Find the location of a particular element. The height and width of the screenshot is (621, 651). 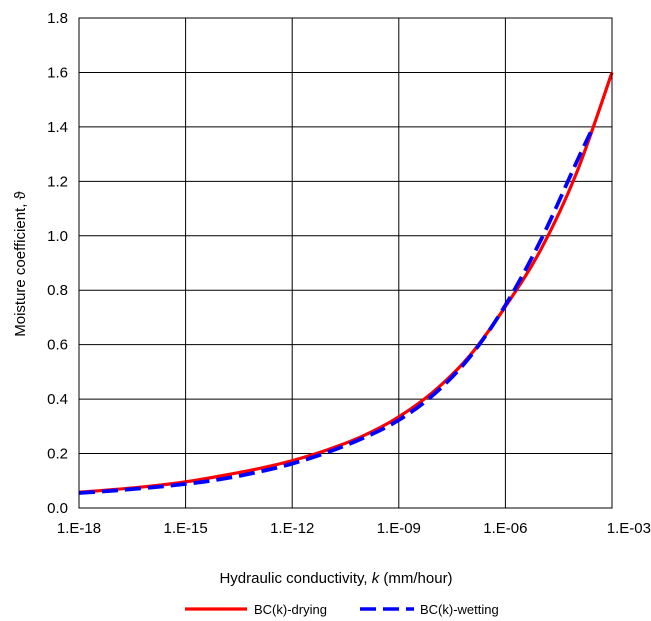

x-tick-label: 1.E-15 is located at coordinates (185, 528).